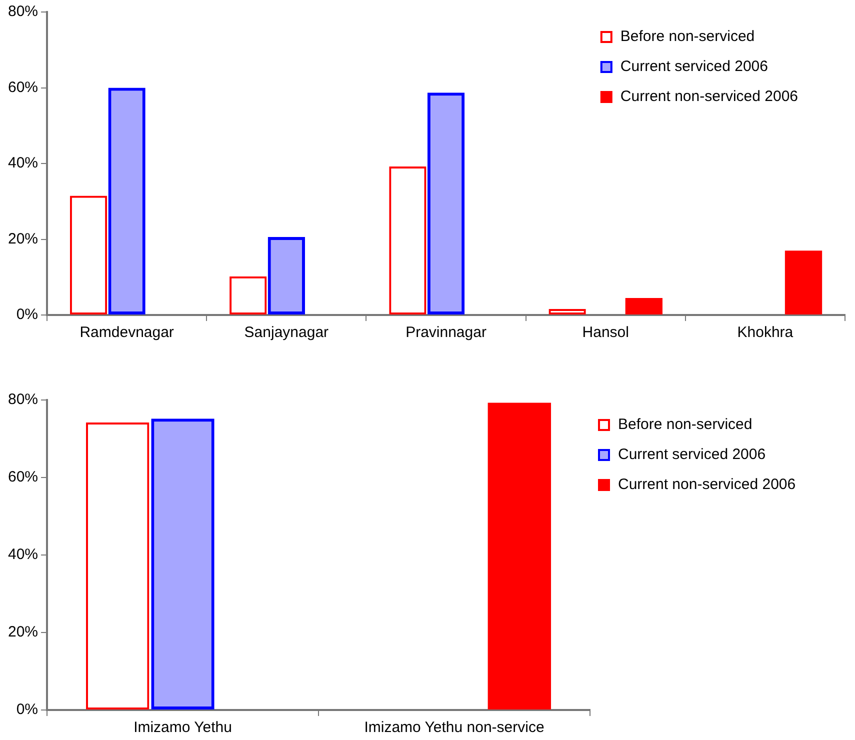  Describe the element at coordinates (605, 333) in the screenshot. I see `x-tick-label: Hansol` at that location.